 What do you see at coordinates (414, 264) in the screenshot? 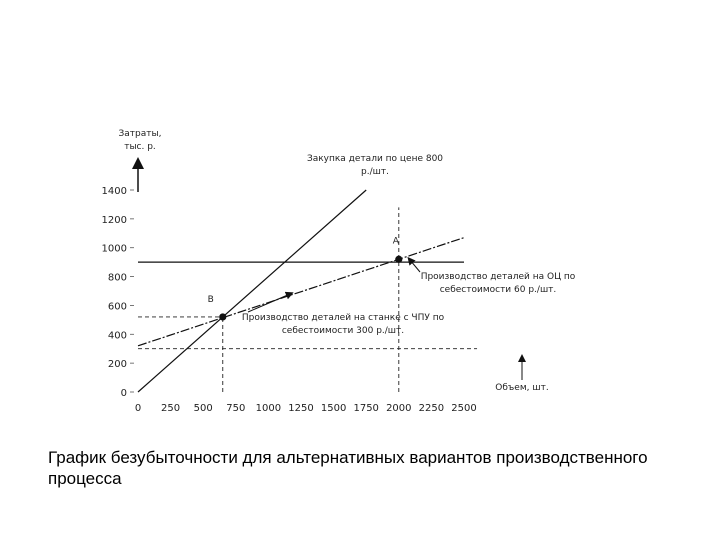
I see `series-oc-pointer-arrow` at bounding box center [414, 264].